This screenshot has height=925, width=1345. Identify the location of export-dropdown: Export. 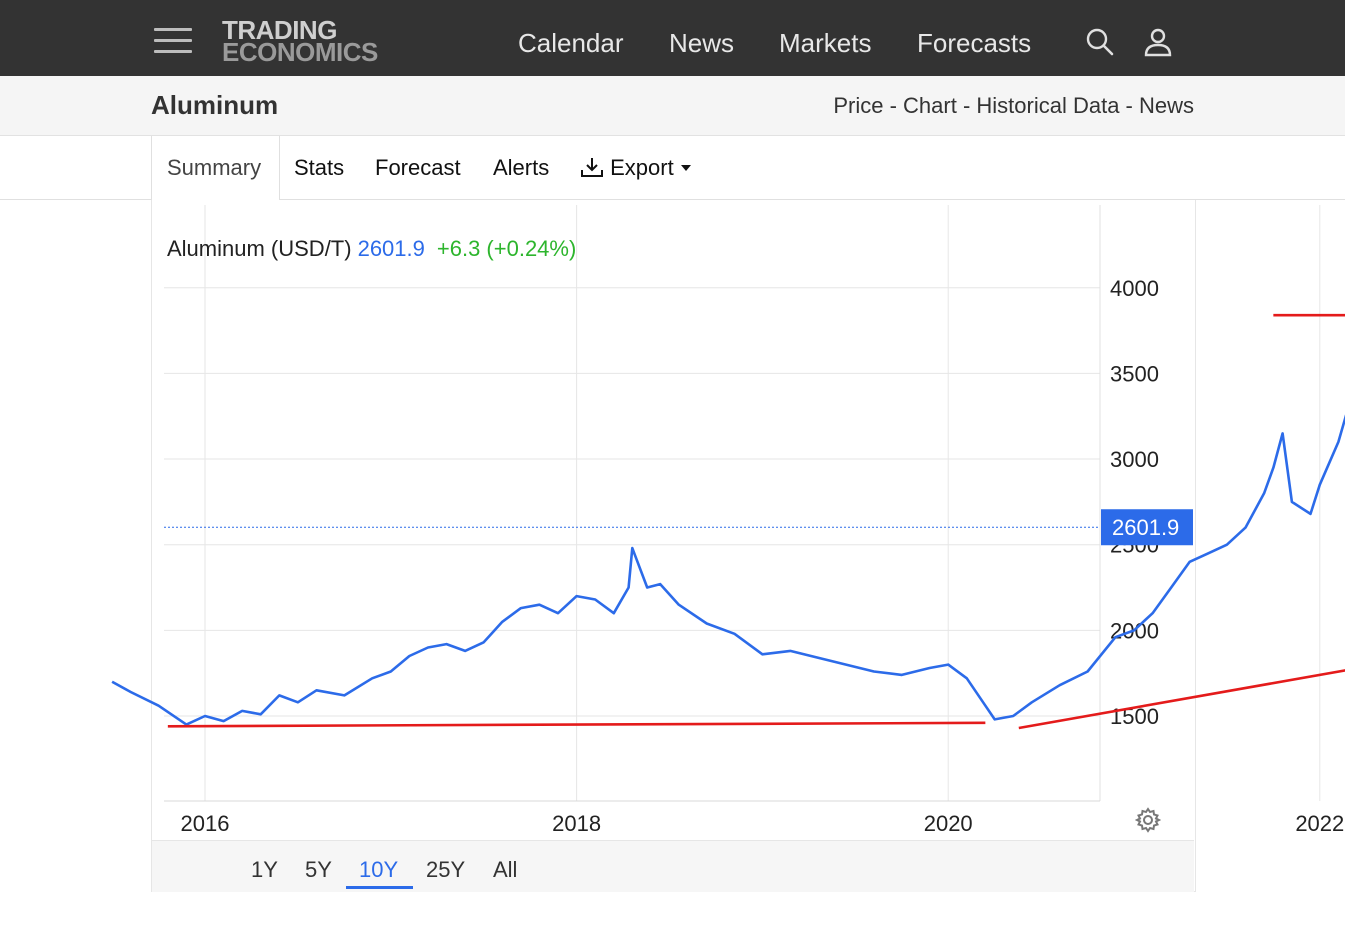
(636, 168).